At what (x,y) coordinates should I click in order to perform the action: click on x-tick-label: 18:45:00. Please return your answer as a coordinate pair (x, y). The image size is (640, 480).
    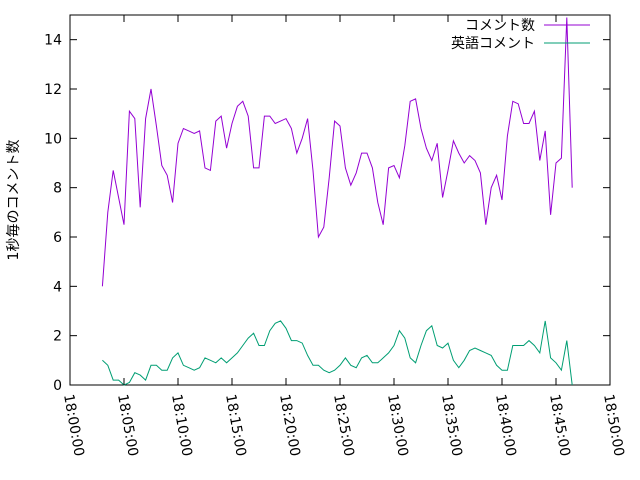
    Looking at the image, I should click on (559, 425).